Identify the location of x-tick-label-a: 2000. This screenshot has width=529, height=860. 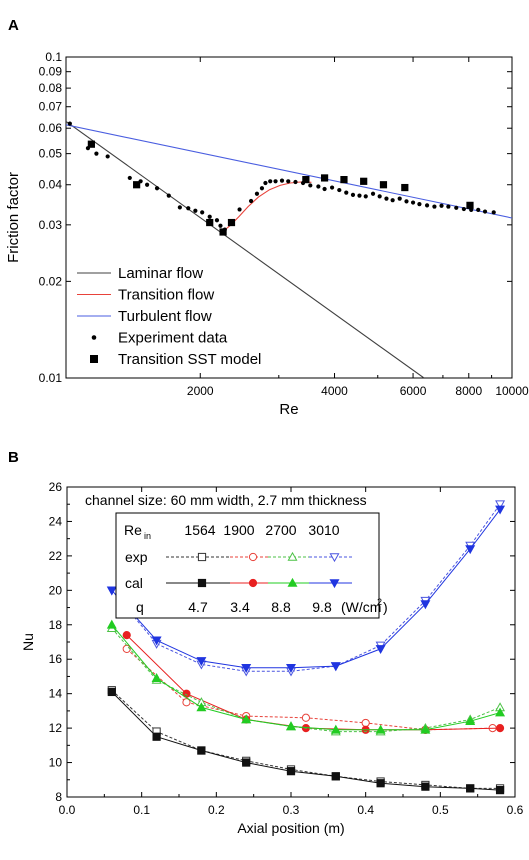
(200, 391).